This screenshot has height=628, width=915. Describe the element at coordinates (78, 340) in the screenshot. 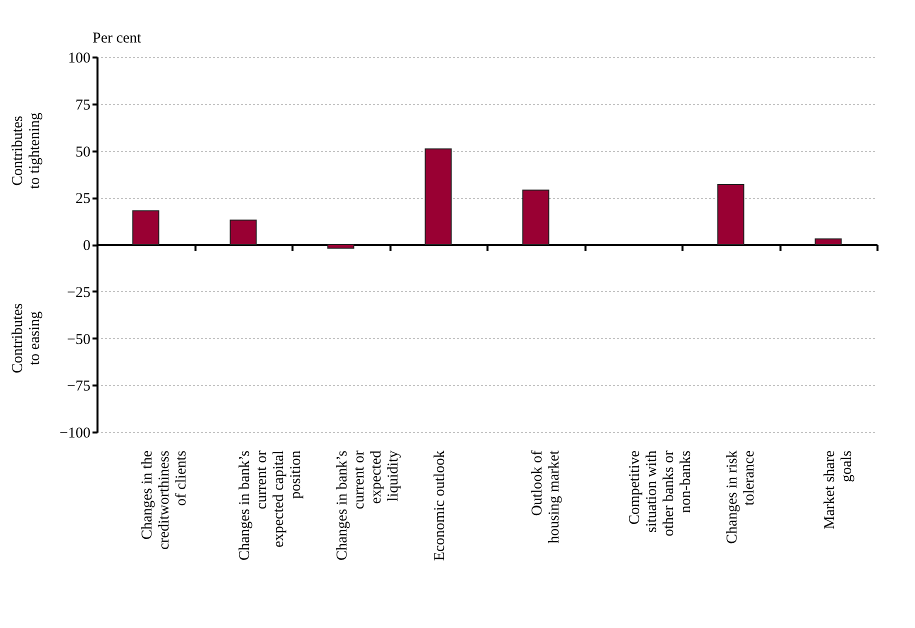

I see `y-tick-label: −50` at that location.